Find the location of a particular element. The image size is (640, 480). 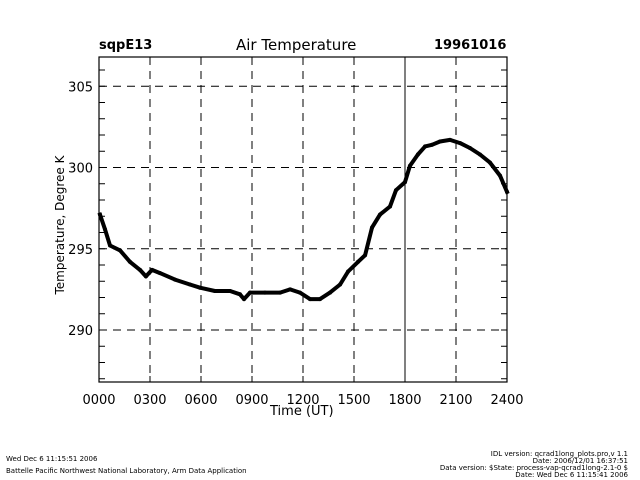

x-axis-label: Time (UT) is located at coordinates (302, 411).